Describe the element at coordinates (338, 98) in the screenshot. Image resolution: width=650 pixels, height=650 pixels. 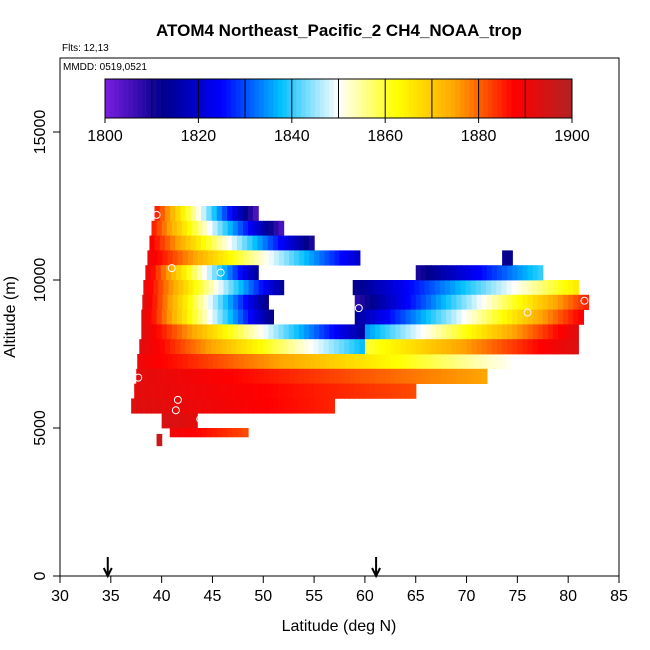
I see `colorbar-frame` at that location.